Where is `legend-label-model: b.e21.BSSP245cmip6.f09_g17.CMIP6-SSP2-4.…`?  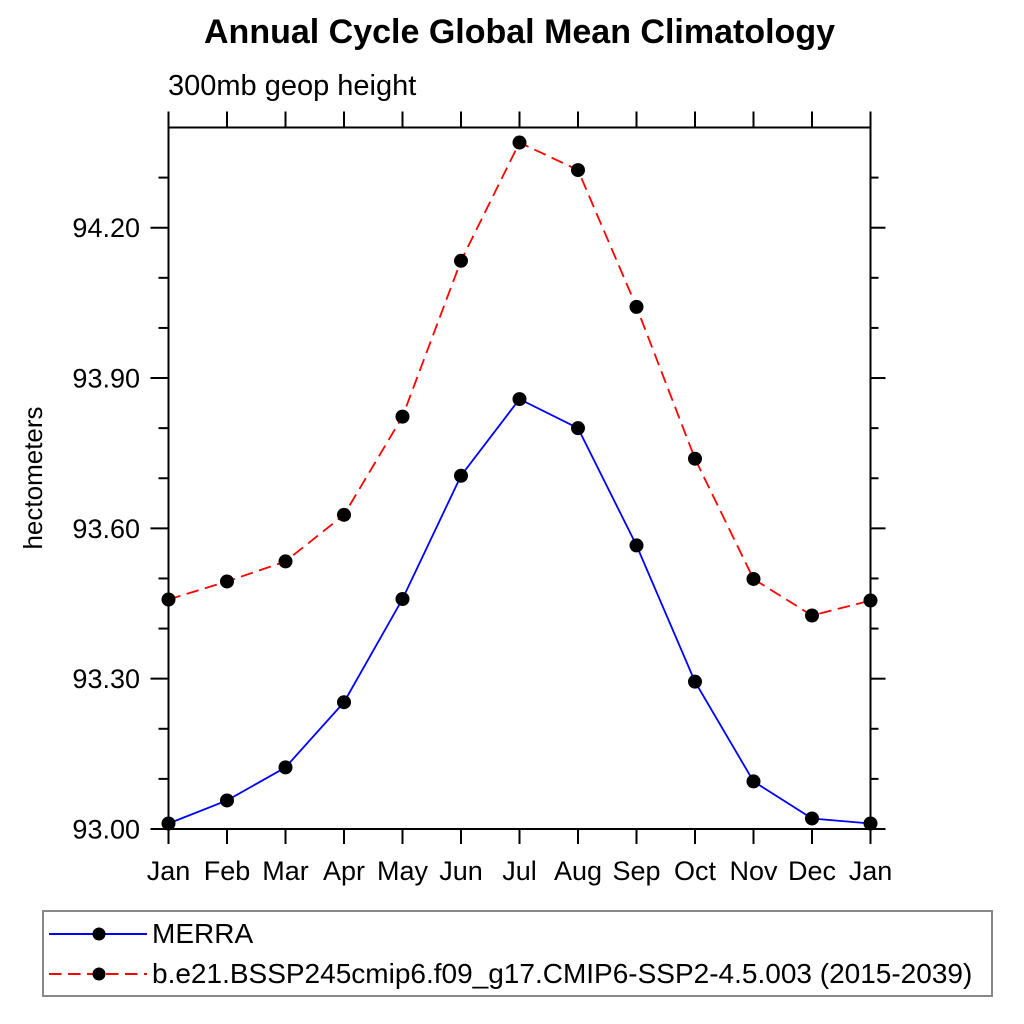 legend-label-model: b.e21.BSSP245cmip6.f09_g17.CMIP6-SSP2-4.… is located at coordinates (562, 973).